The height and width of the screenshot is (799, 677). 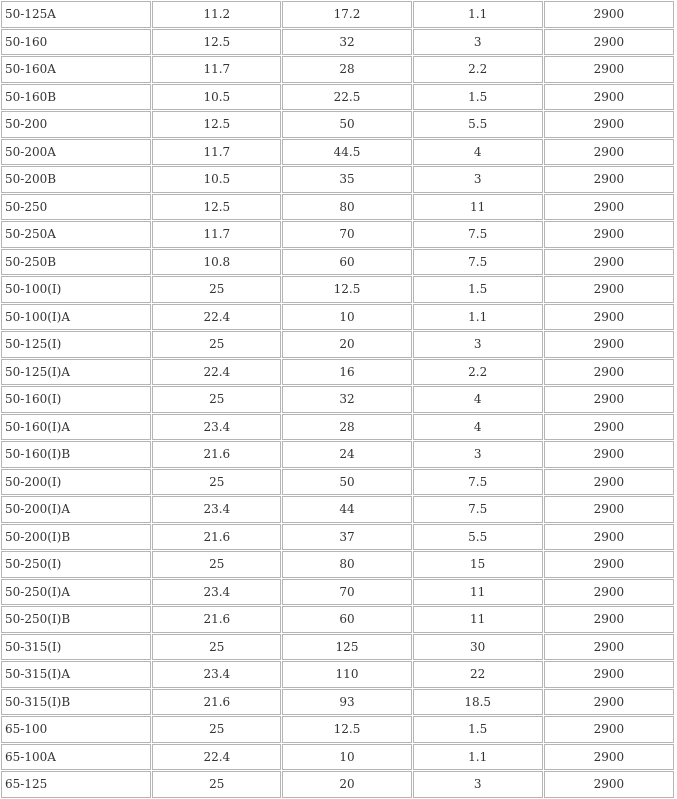 I want to click on model-cell: 50-250(I)B, so click(x=76, y=619).